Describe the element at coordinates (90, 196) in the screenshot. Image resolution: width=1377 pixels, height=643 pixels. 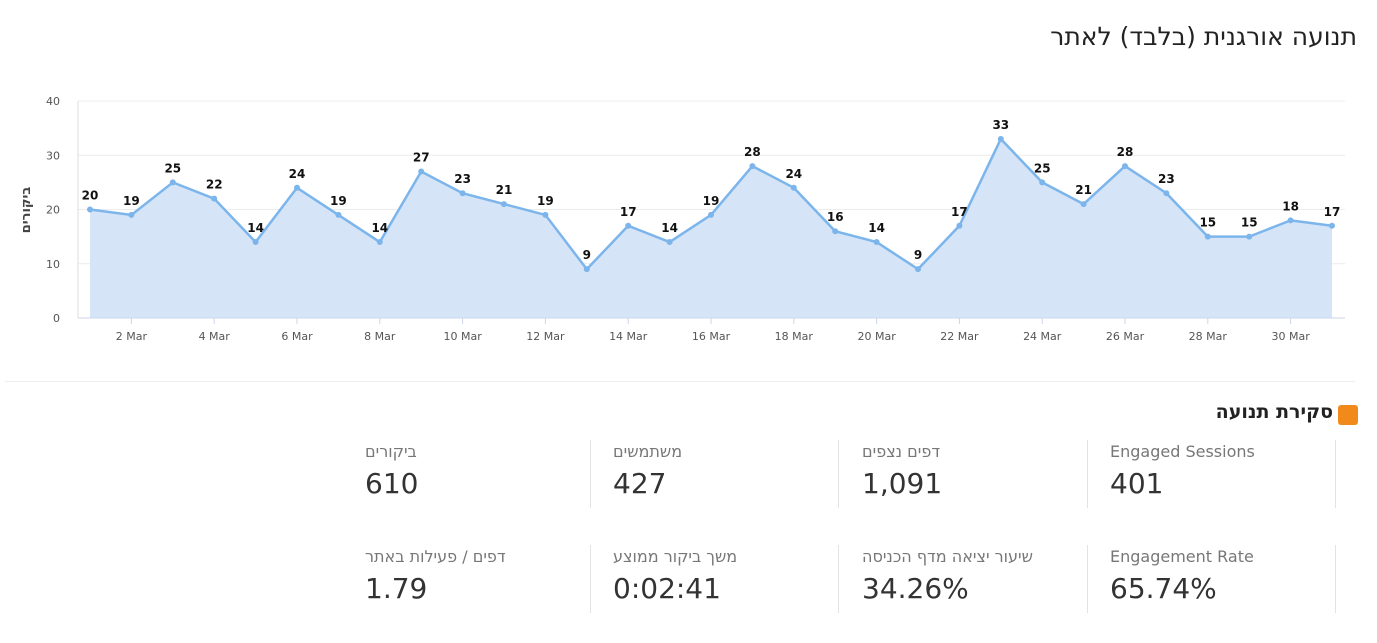
I see `data-label: 20` at that location.